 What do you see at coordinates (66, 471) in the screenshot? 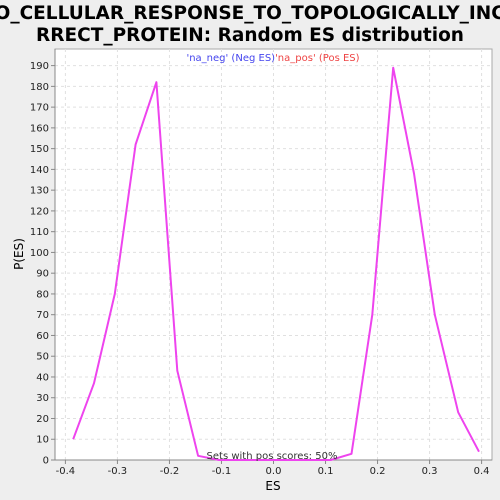
I see `x-tick-label: -0.4` at bounding box center [66, 471].